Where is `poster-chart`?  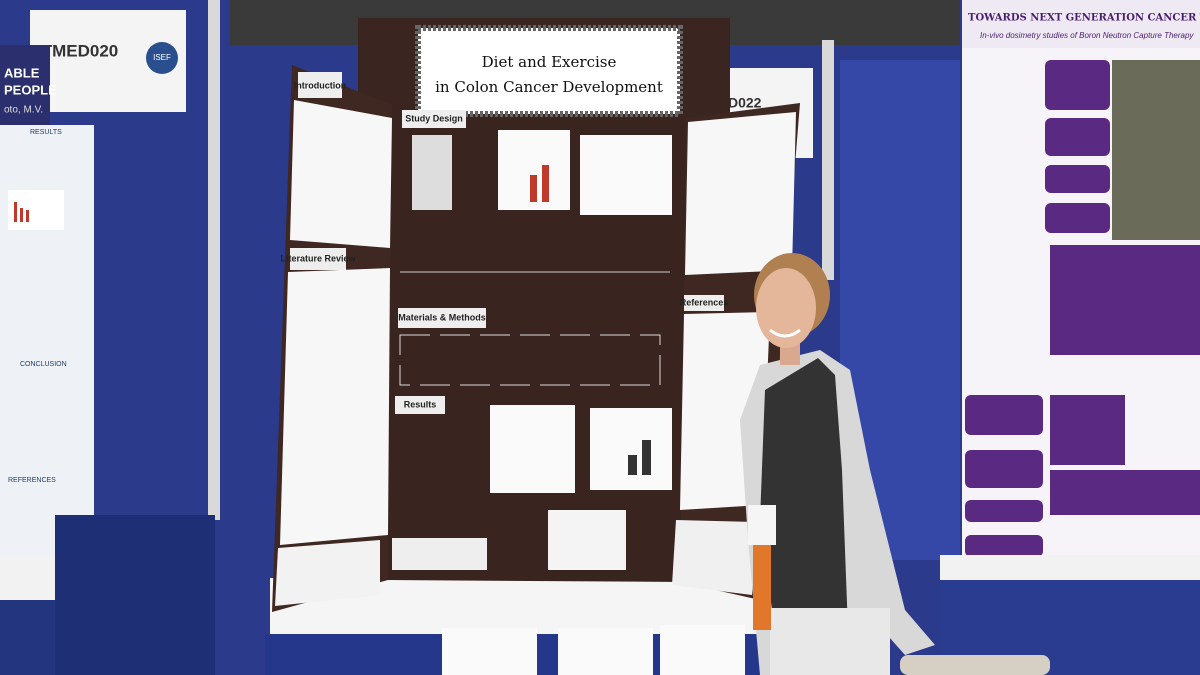
poster-chart is located at coordinates (36, 210).